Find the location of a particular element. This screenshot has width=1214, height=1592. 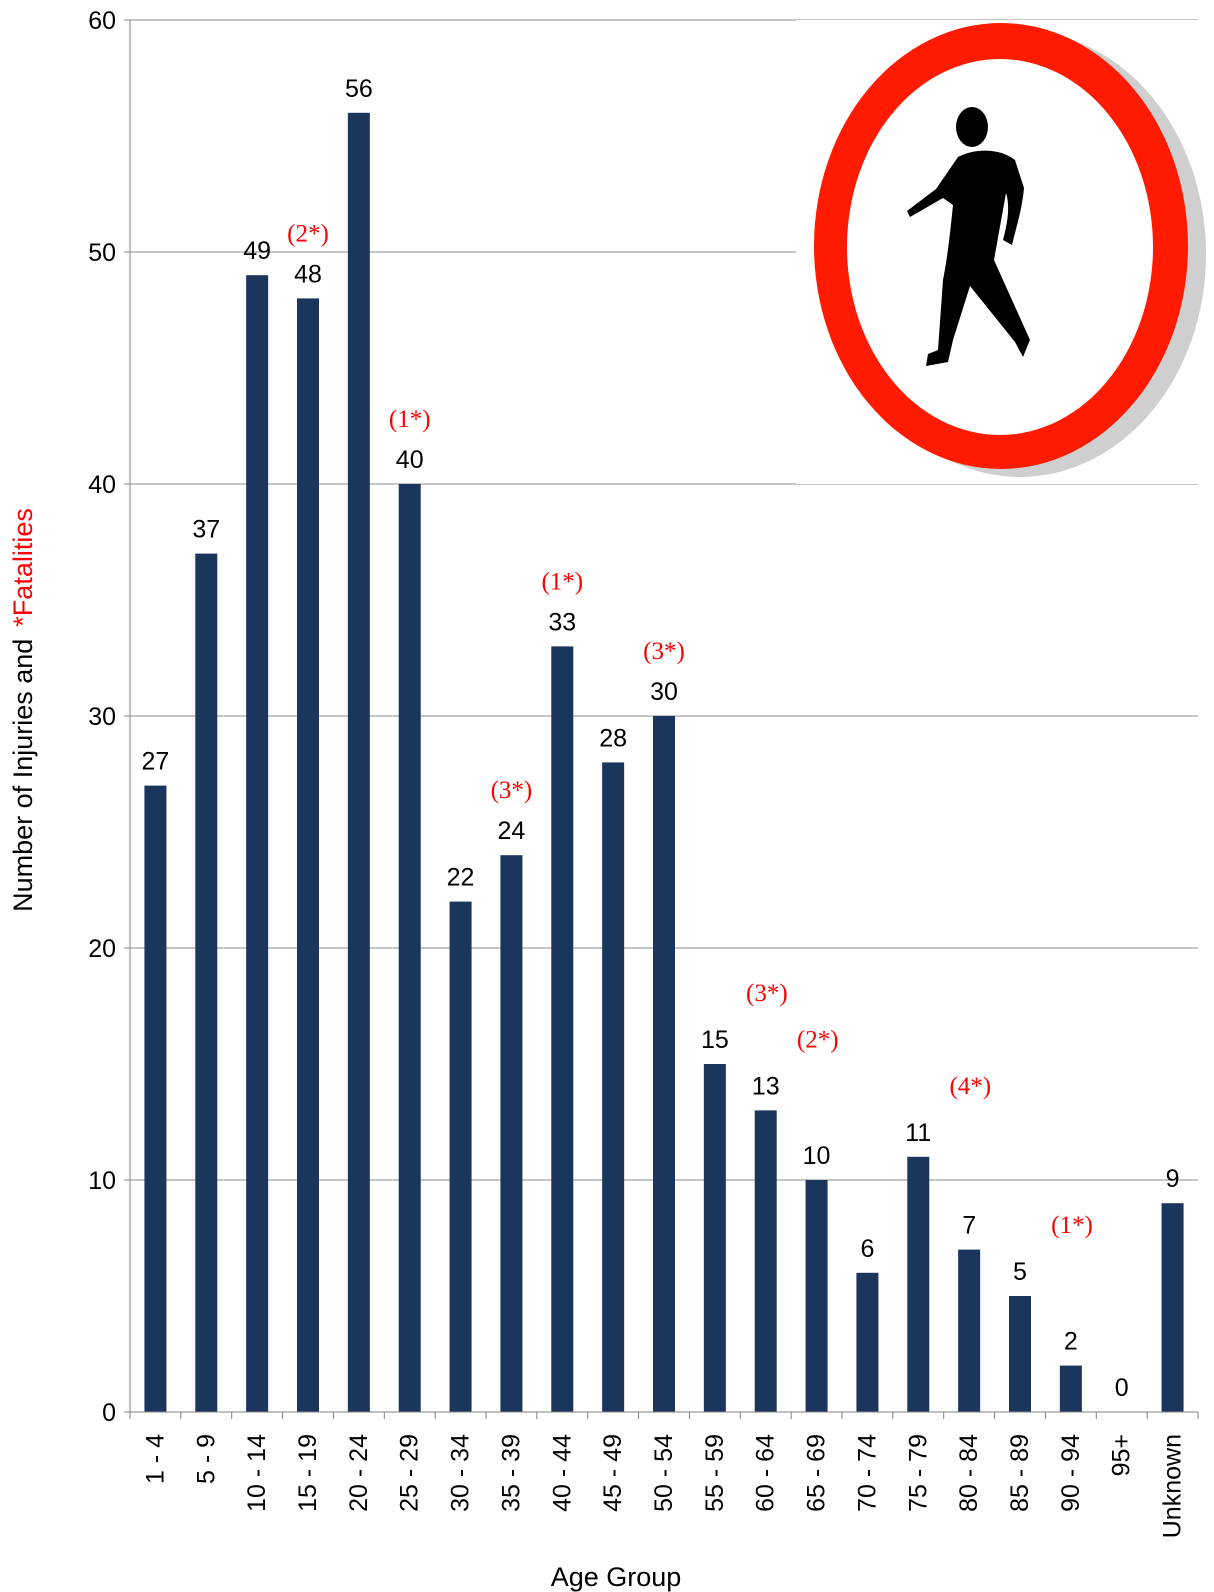

data-label: 48 is located at coordinates (308, 274).